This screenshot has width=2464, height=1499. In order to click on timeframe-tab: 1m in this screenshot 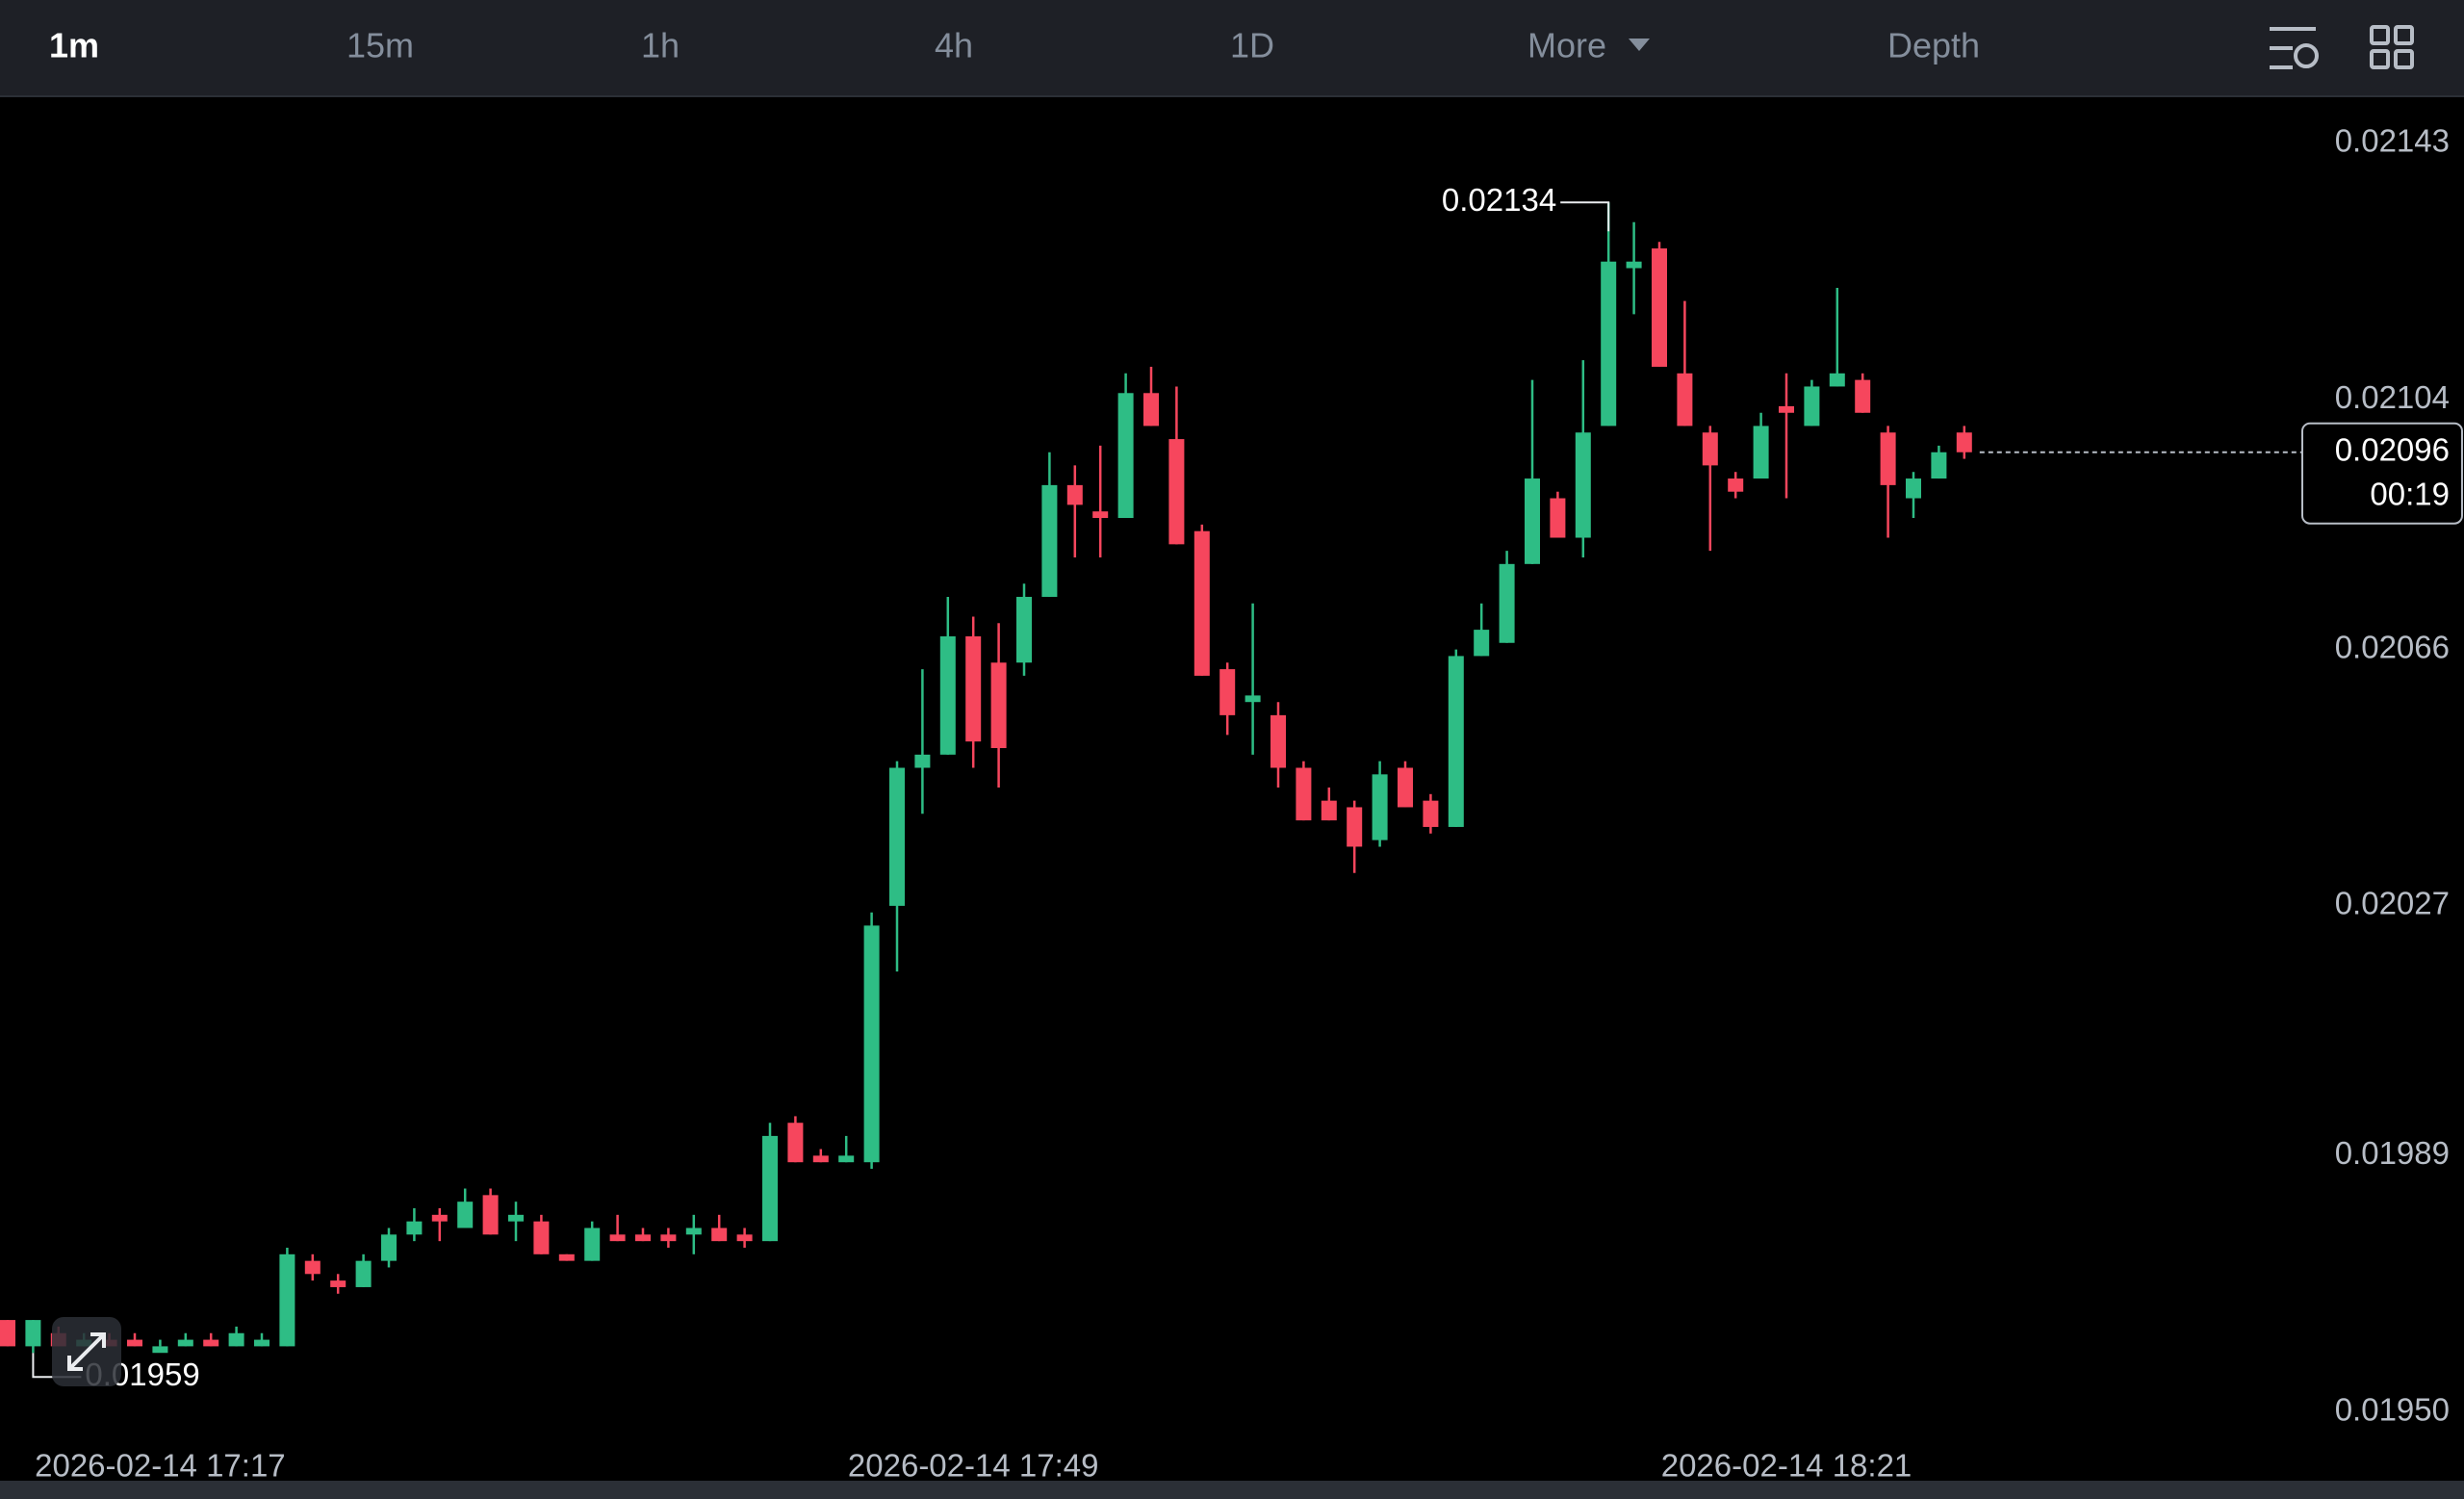, I will do `click(74, 45)`.